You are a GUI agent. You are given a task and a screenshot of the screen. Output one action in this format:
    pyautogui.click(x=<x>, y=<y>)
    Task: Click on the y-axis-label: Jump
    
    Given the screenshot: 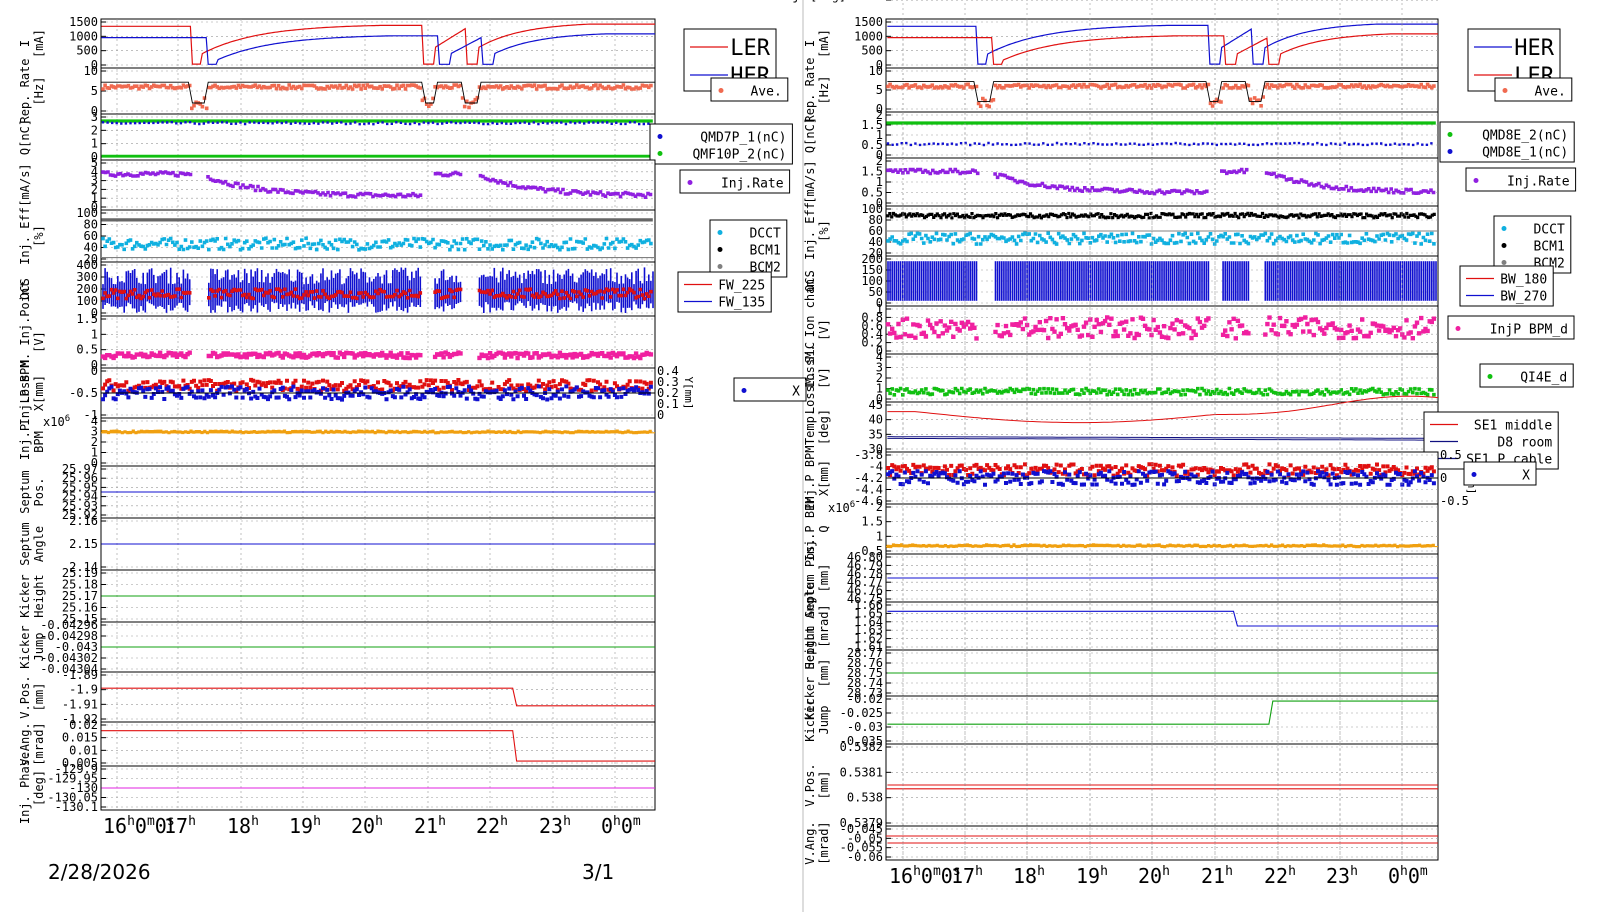 What is the action you would take?
    pyautogui.click(x=824, y=720)
    